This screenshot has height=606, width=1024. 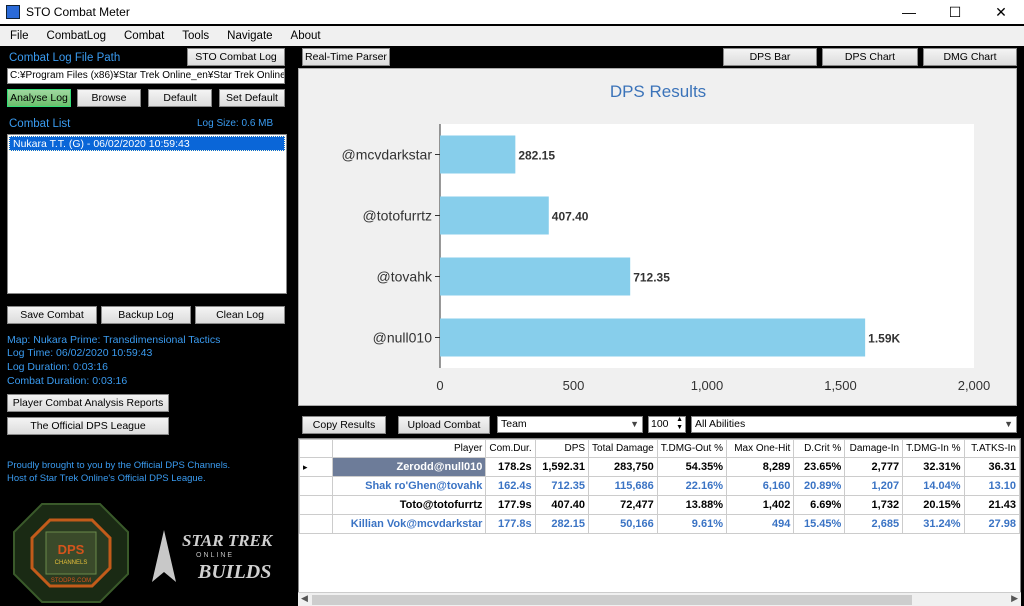 I want to click on menu-tools: Tools, so click(x=196, y=36).